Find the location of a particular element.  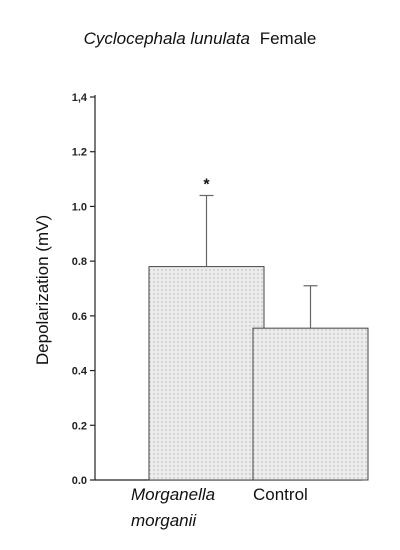

y-tick-label: 0.6 is located at coordinates (79, 317).